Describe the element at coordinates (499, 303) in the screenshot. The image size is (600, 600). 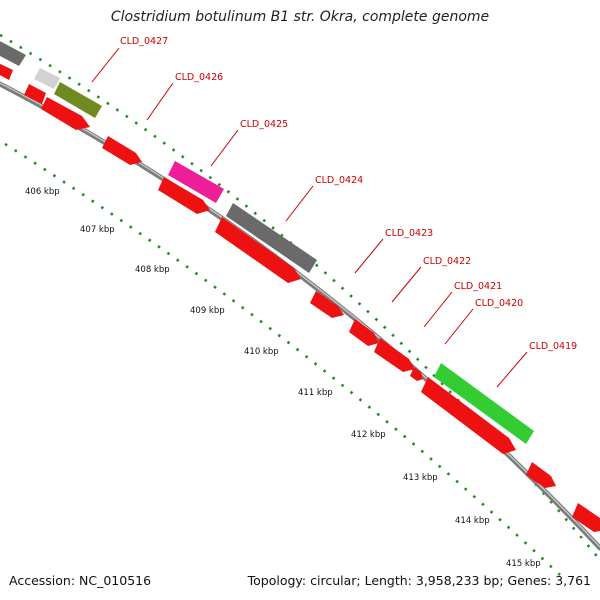
I see `gene-label-0420: CLD_0420` at that location.